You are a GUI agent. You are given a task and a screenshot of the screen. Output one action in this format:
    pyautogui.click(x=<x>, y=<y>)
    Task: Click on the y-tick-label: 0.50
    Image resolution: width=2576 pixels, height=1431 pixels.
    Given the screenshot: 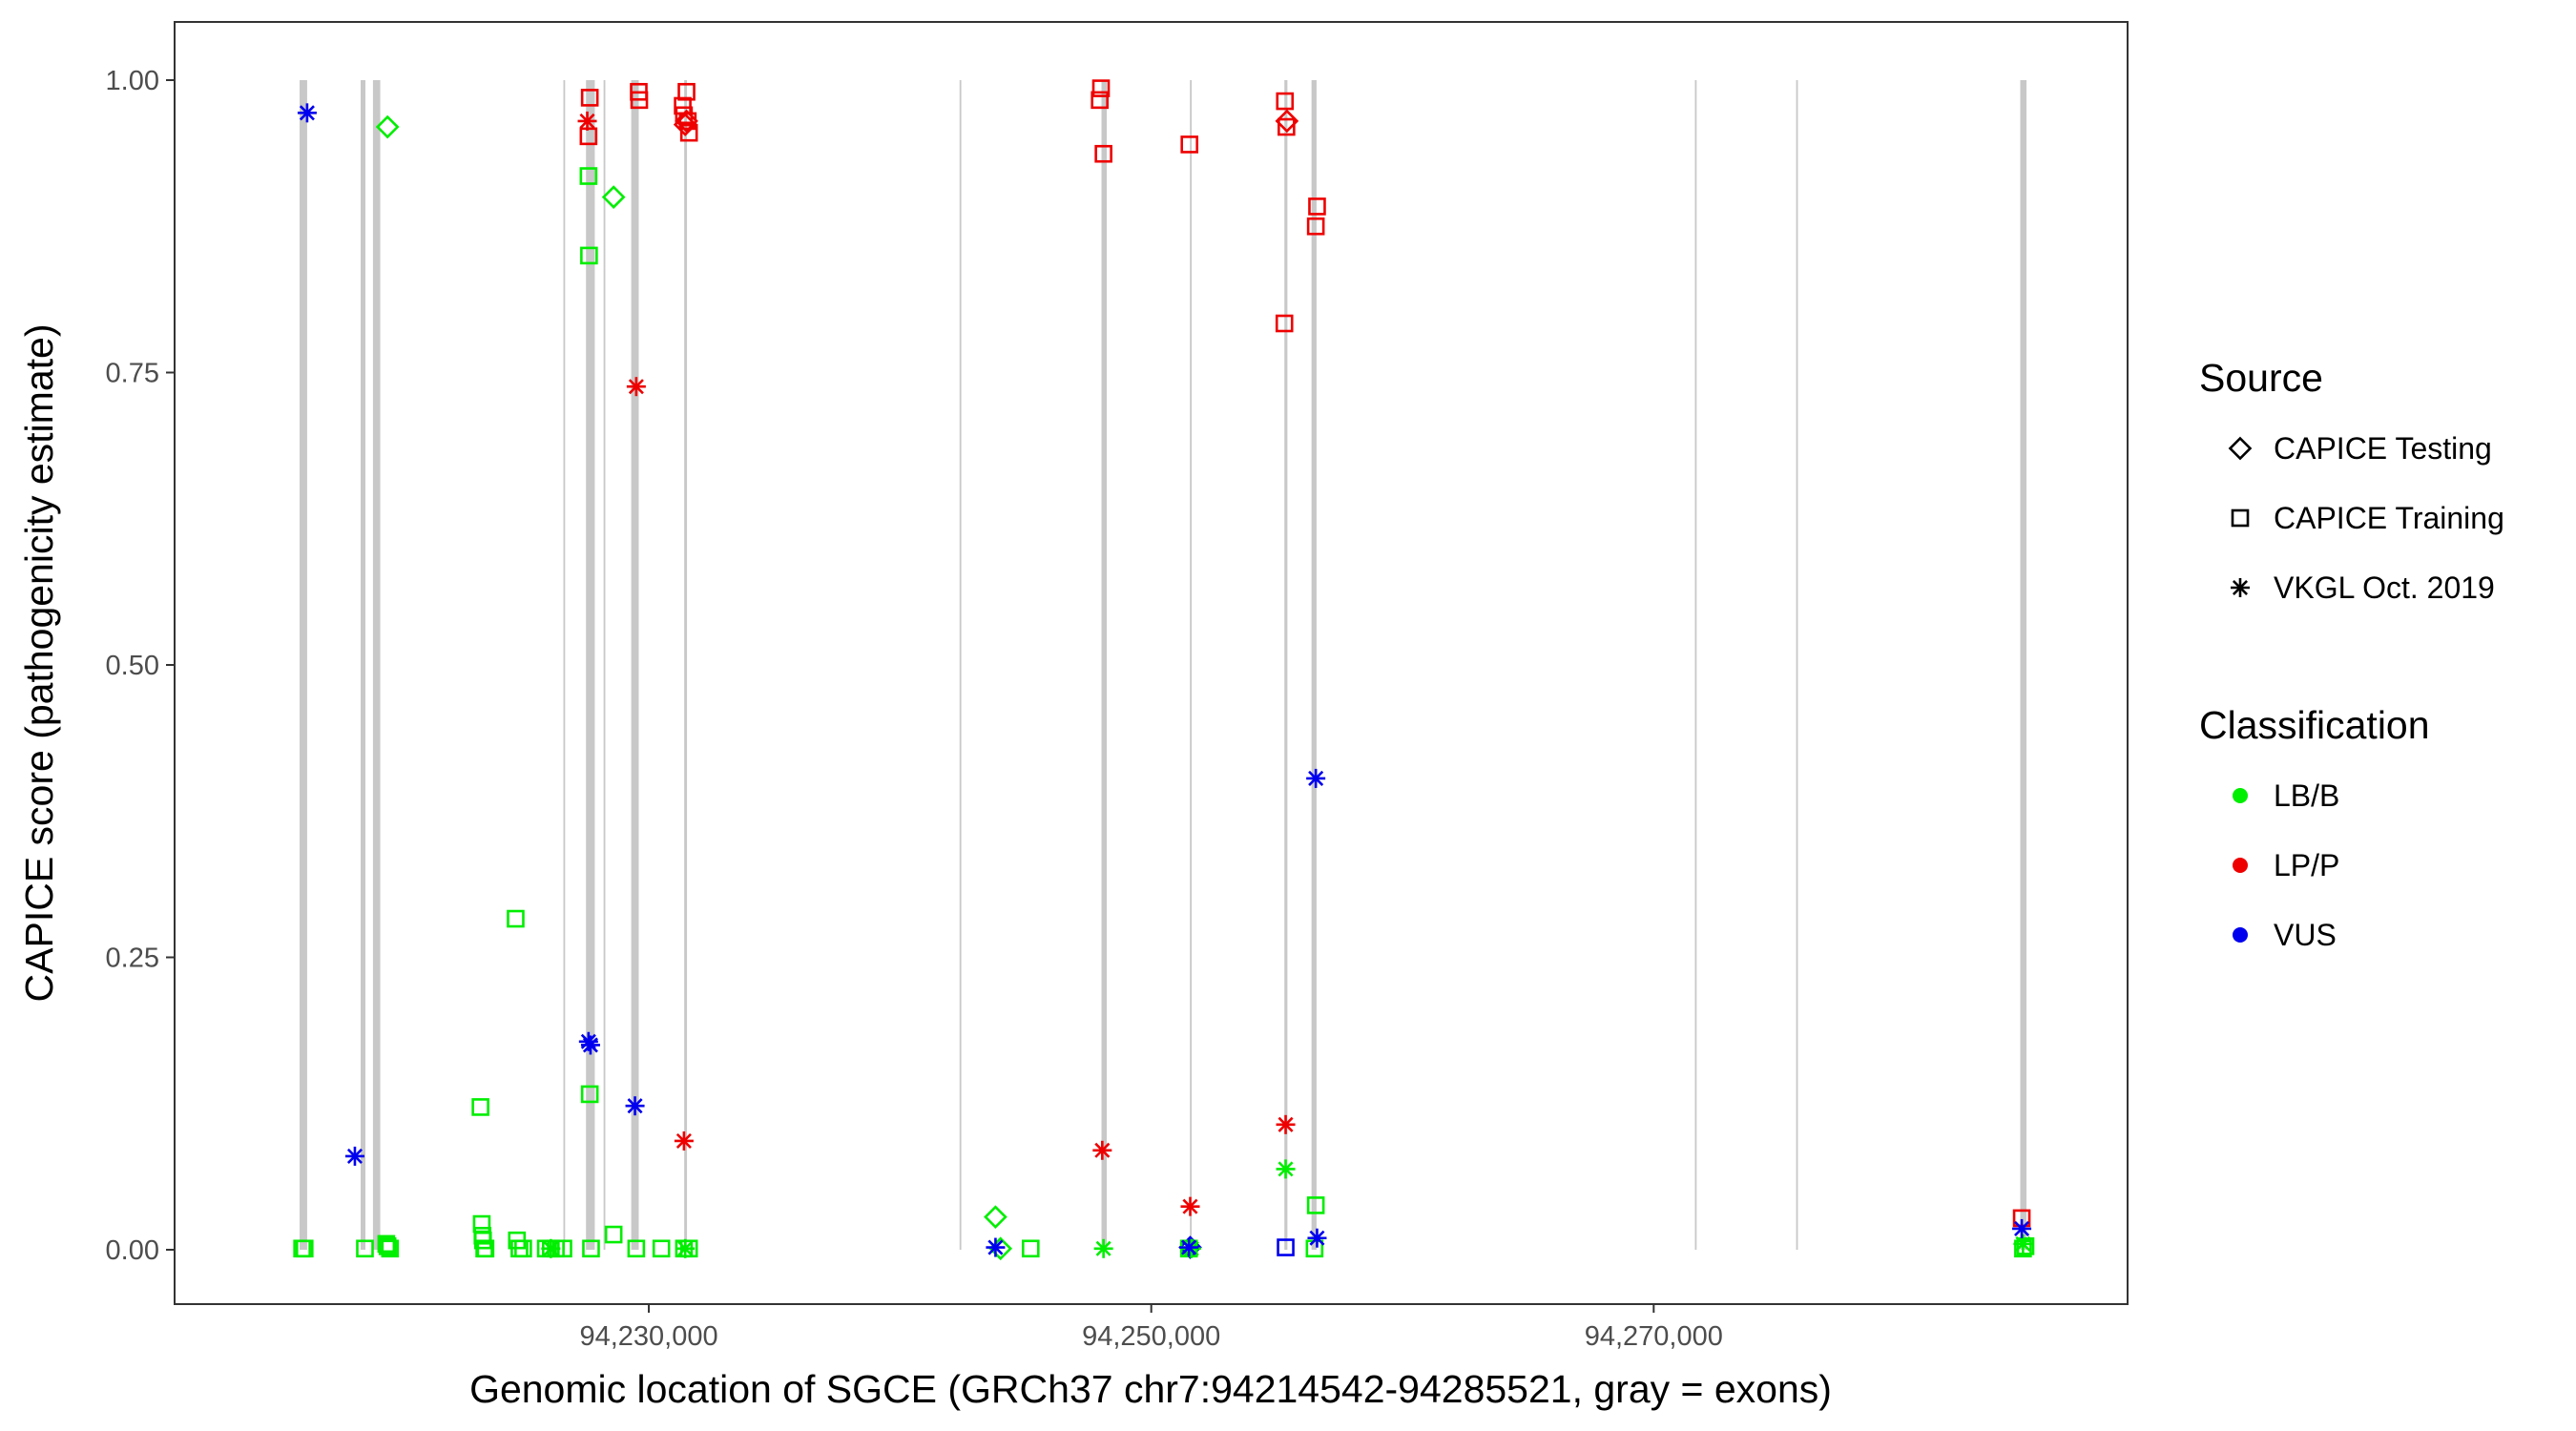 What is the action you would take?
    pyautogui.click(x=132, y=666)
    